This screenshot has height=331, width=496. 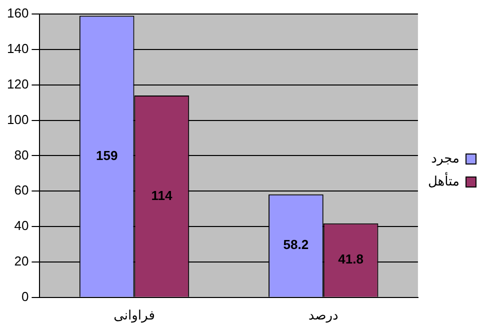 I want to click on y-tick-label: 40, so click(x=21, y=226).